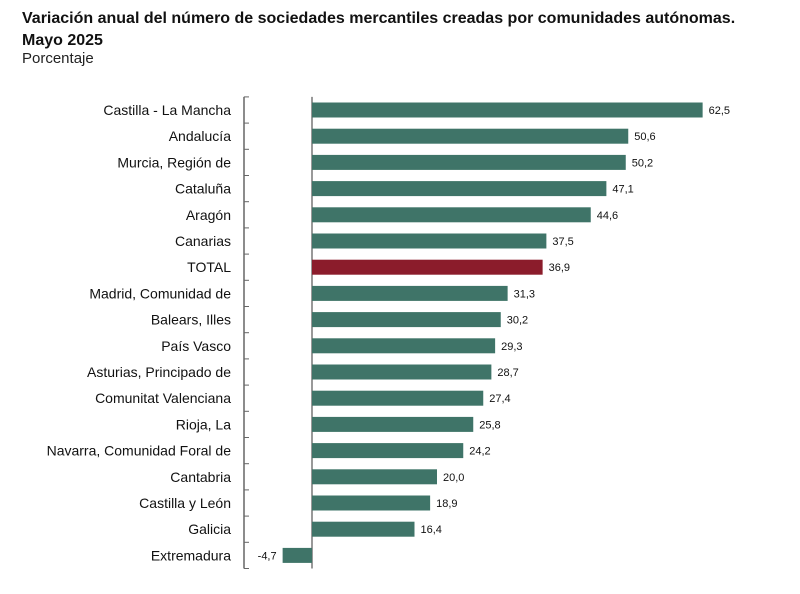  I want to click on data-label: 29,3, so click(511, 347).